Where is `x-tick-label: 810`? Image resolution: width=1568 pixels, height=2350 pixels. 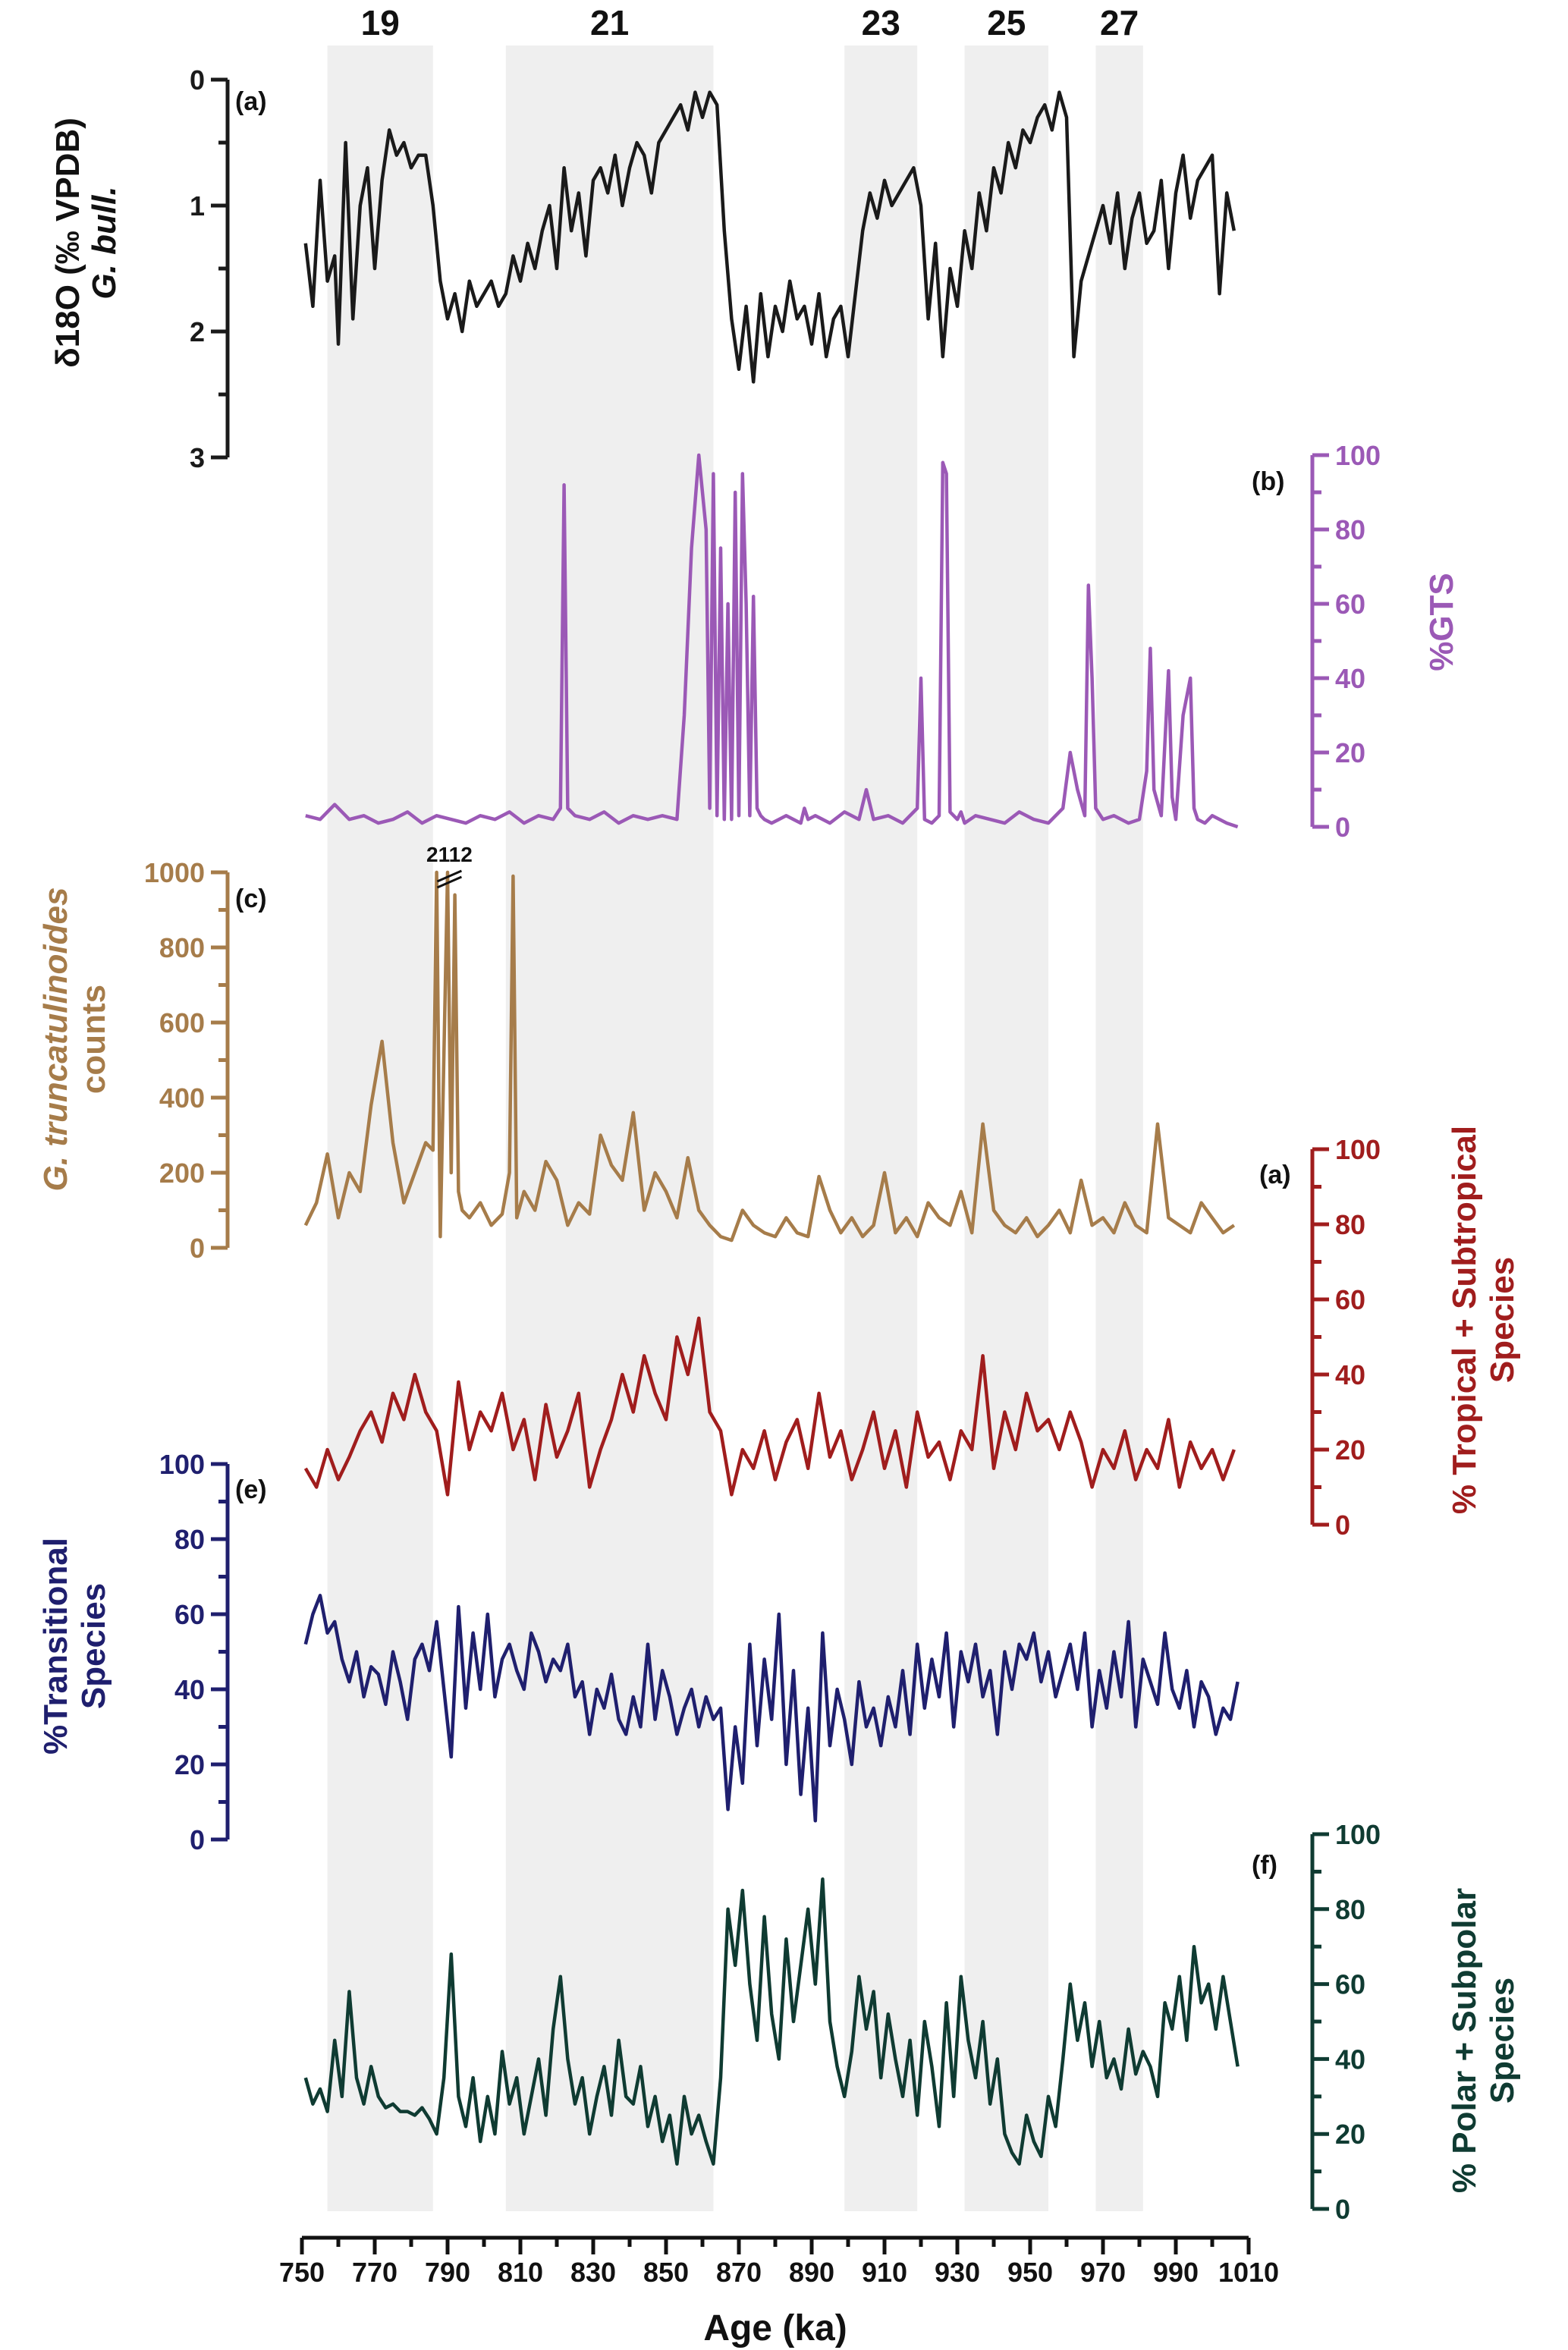 x-tick-label: 810 is located at coordinates (520, 2272).